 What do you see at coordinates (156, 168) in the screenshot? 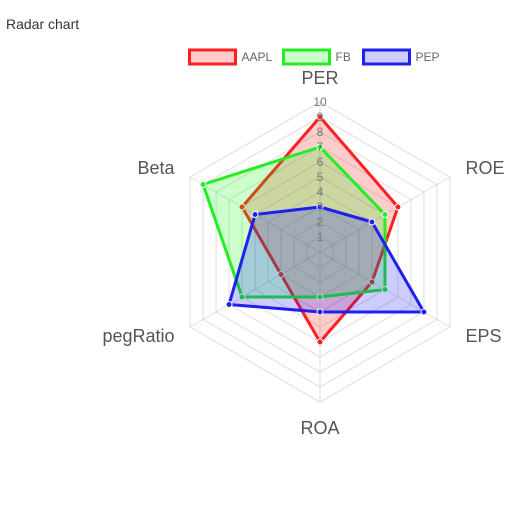
I see `axis-label-beta: Beta` at bounding box center [156, 168].